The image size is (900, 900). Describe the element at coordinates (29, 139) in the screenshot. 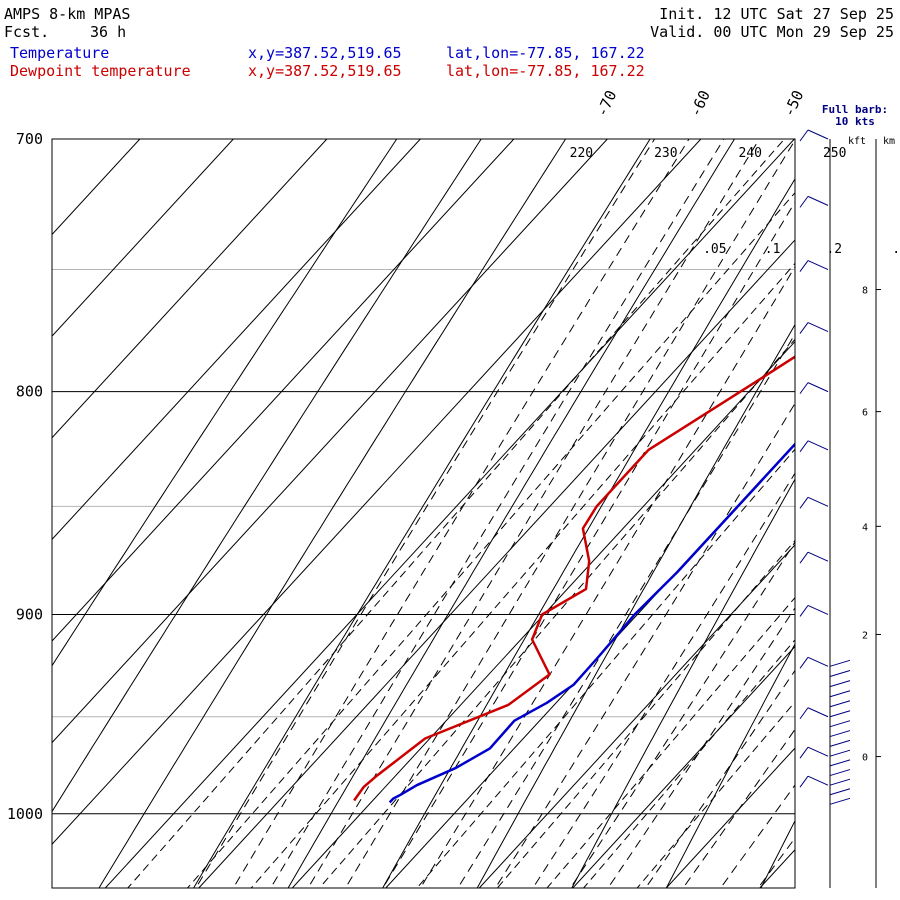

I see `pressure-tick-label: 700` at that location.